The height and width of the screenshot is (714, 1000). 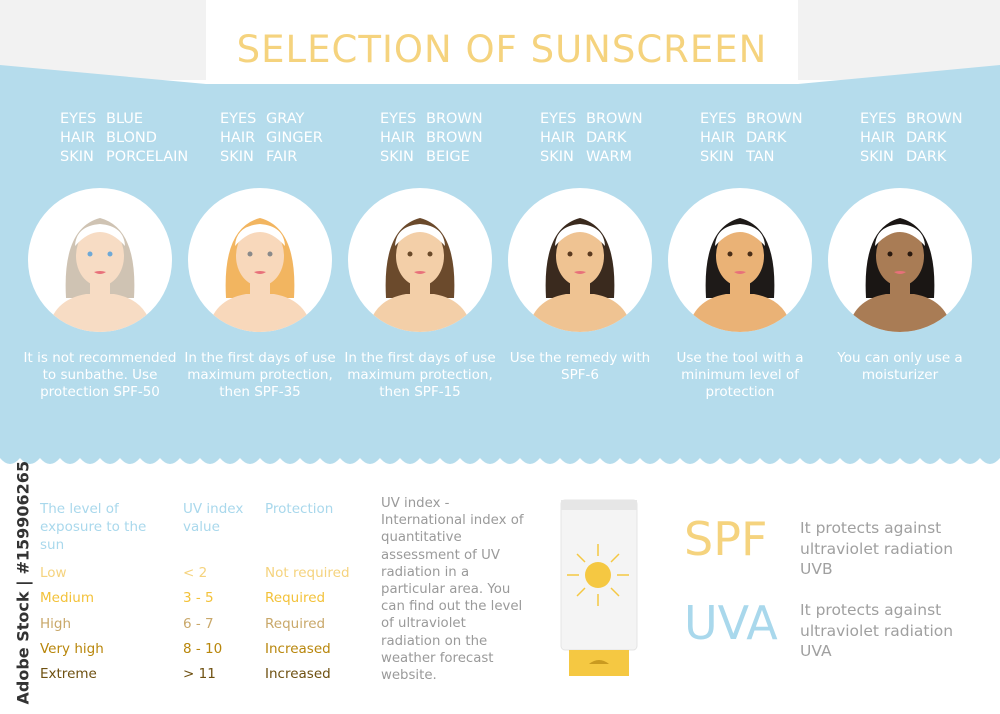 What do you see at coordinates (926, 157) in the screenshot?
I see `skin-value: DARK` at bounding box center [926, 157].